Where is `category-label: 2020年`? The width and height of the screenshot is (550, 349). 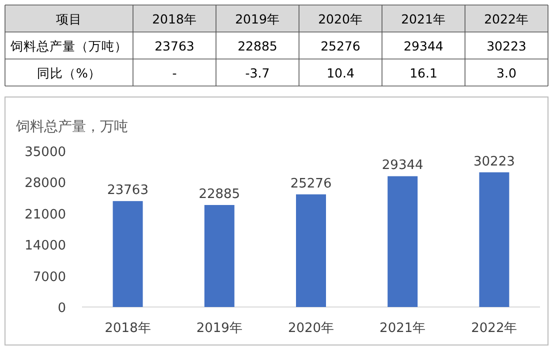
category-label: 2020年 is located at coordinates (340, 19).